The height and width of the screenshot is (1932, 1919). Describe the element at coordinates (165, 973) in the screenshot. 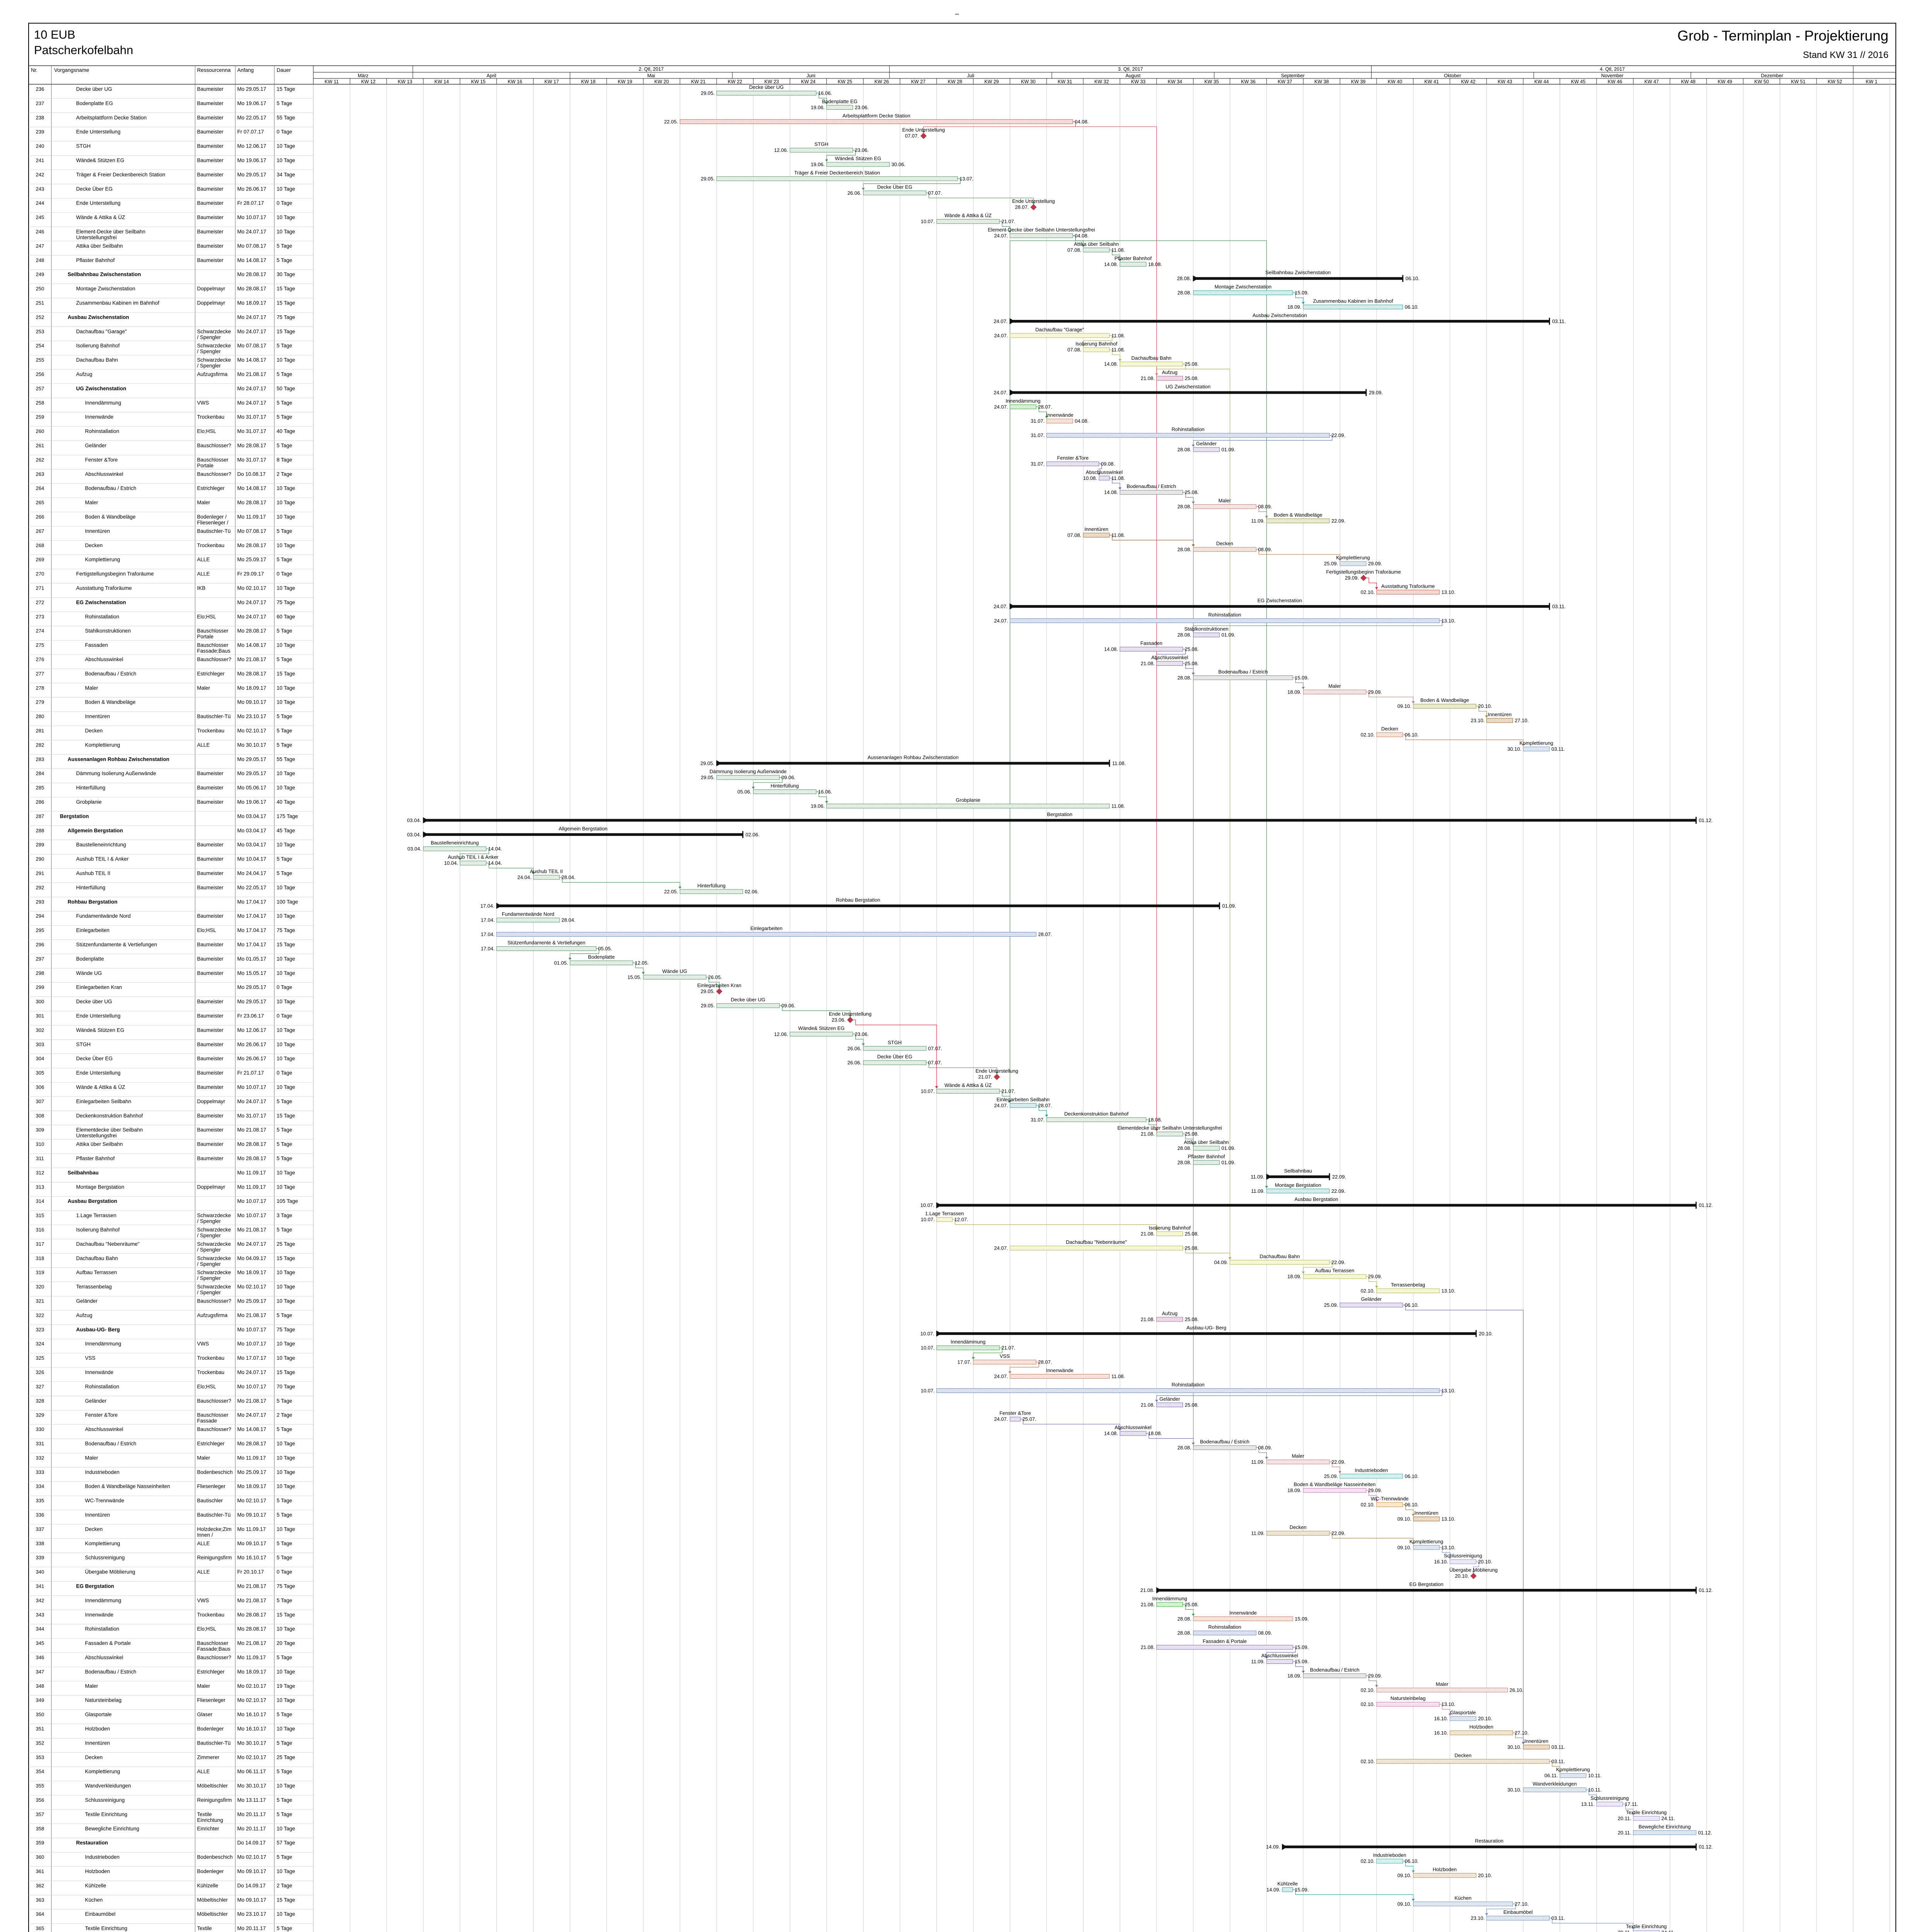

I see `table-row: 298 Wände UG Baumeister Mo 15.05.17 10 Tage` at that location.